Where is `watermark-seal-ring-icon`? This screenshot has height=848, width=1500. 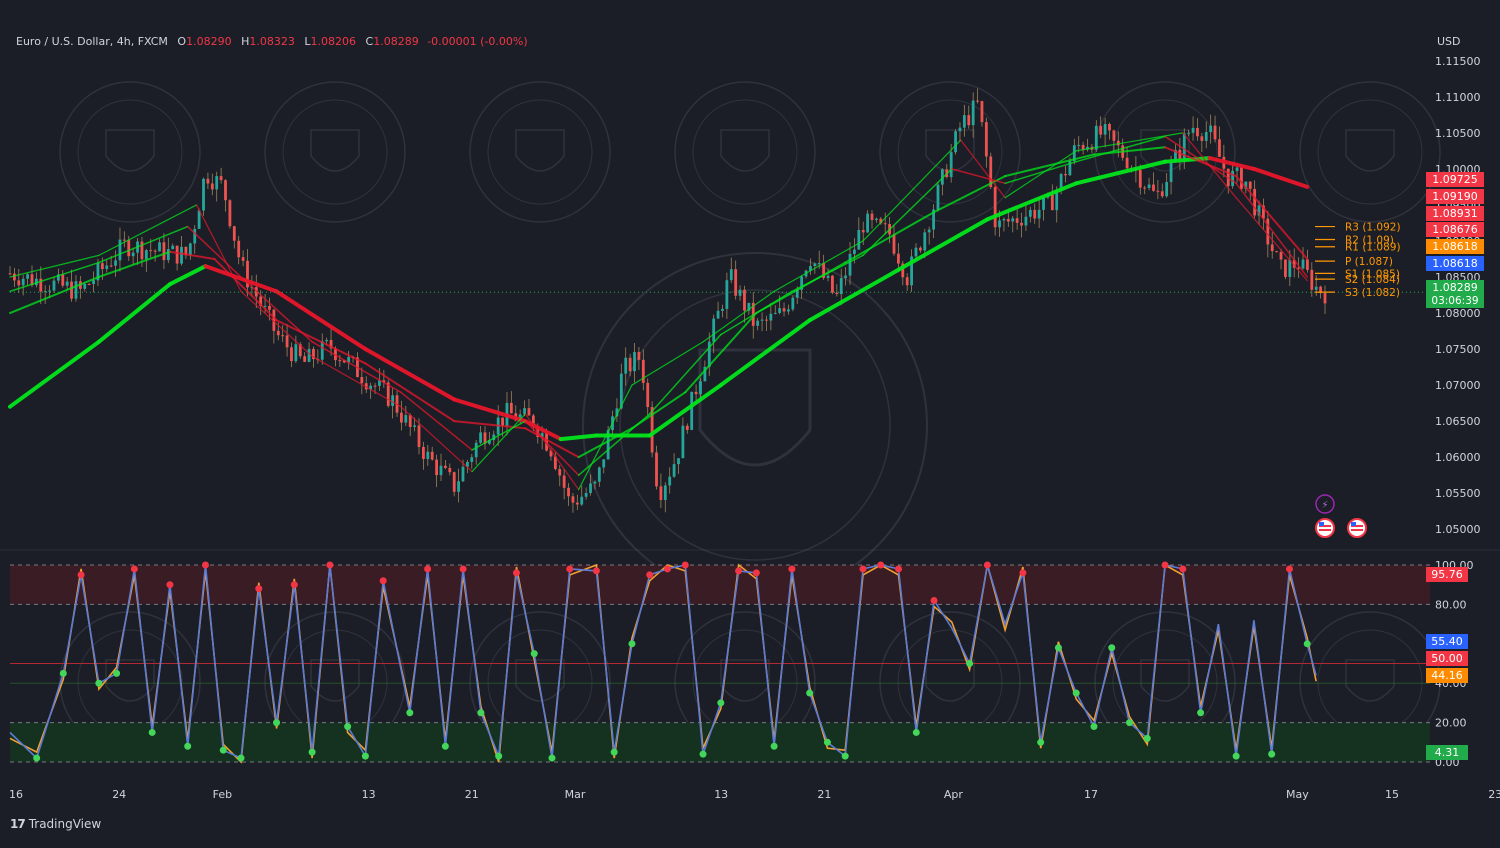 watermark-seal-ring-icon is located at coordinates (335, 152).